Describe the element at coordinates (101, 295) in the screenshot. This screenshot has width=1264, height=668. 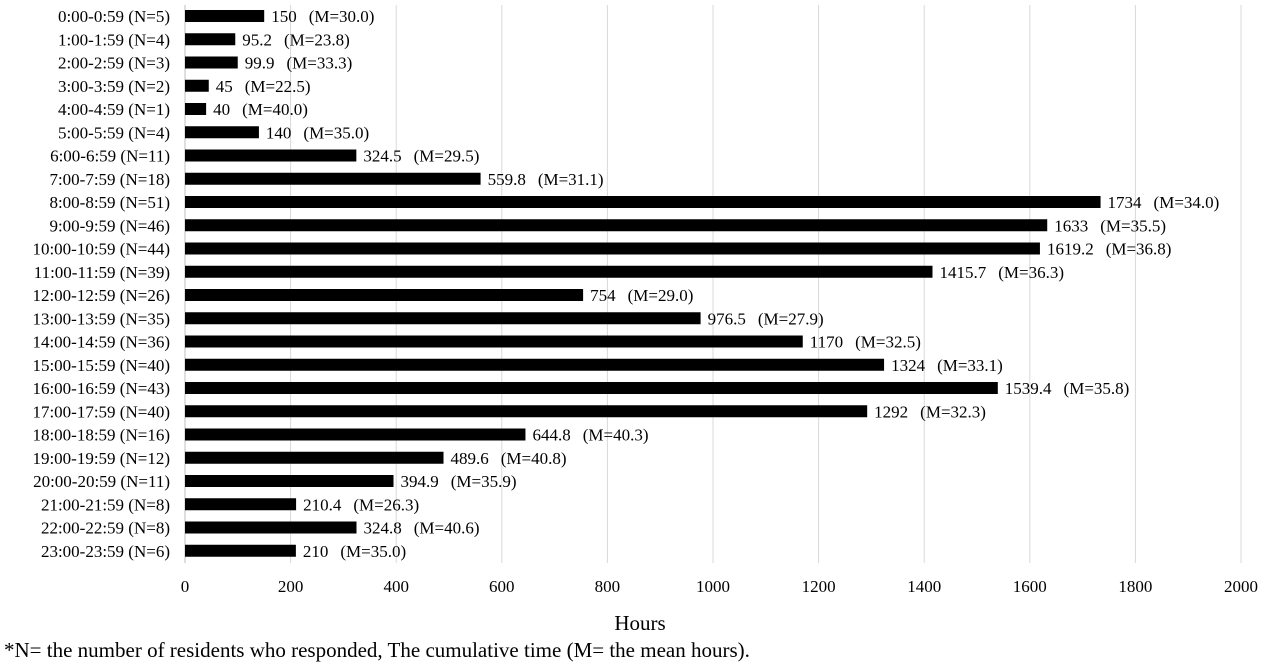
I see `category-label: 12:00-12:59 (N=26)` at that location.